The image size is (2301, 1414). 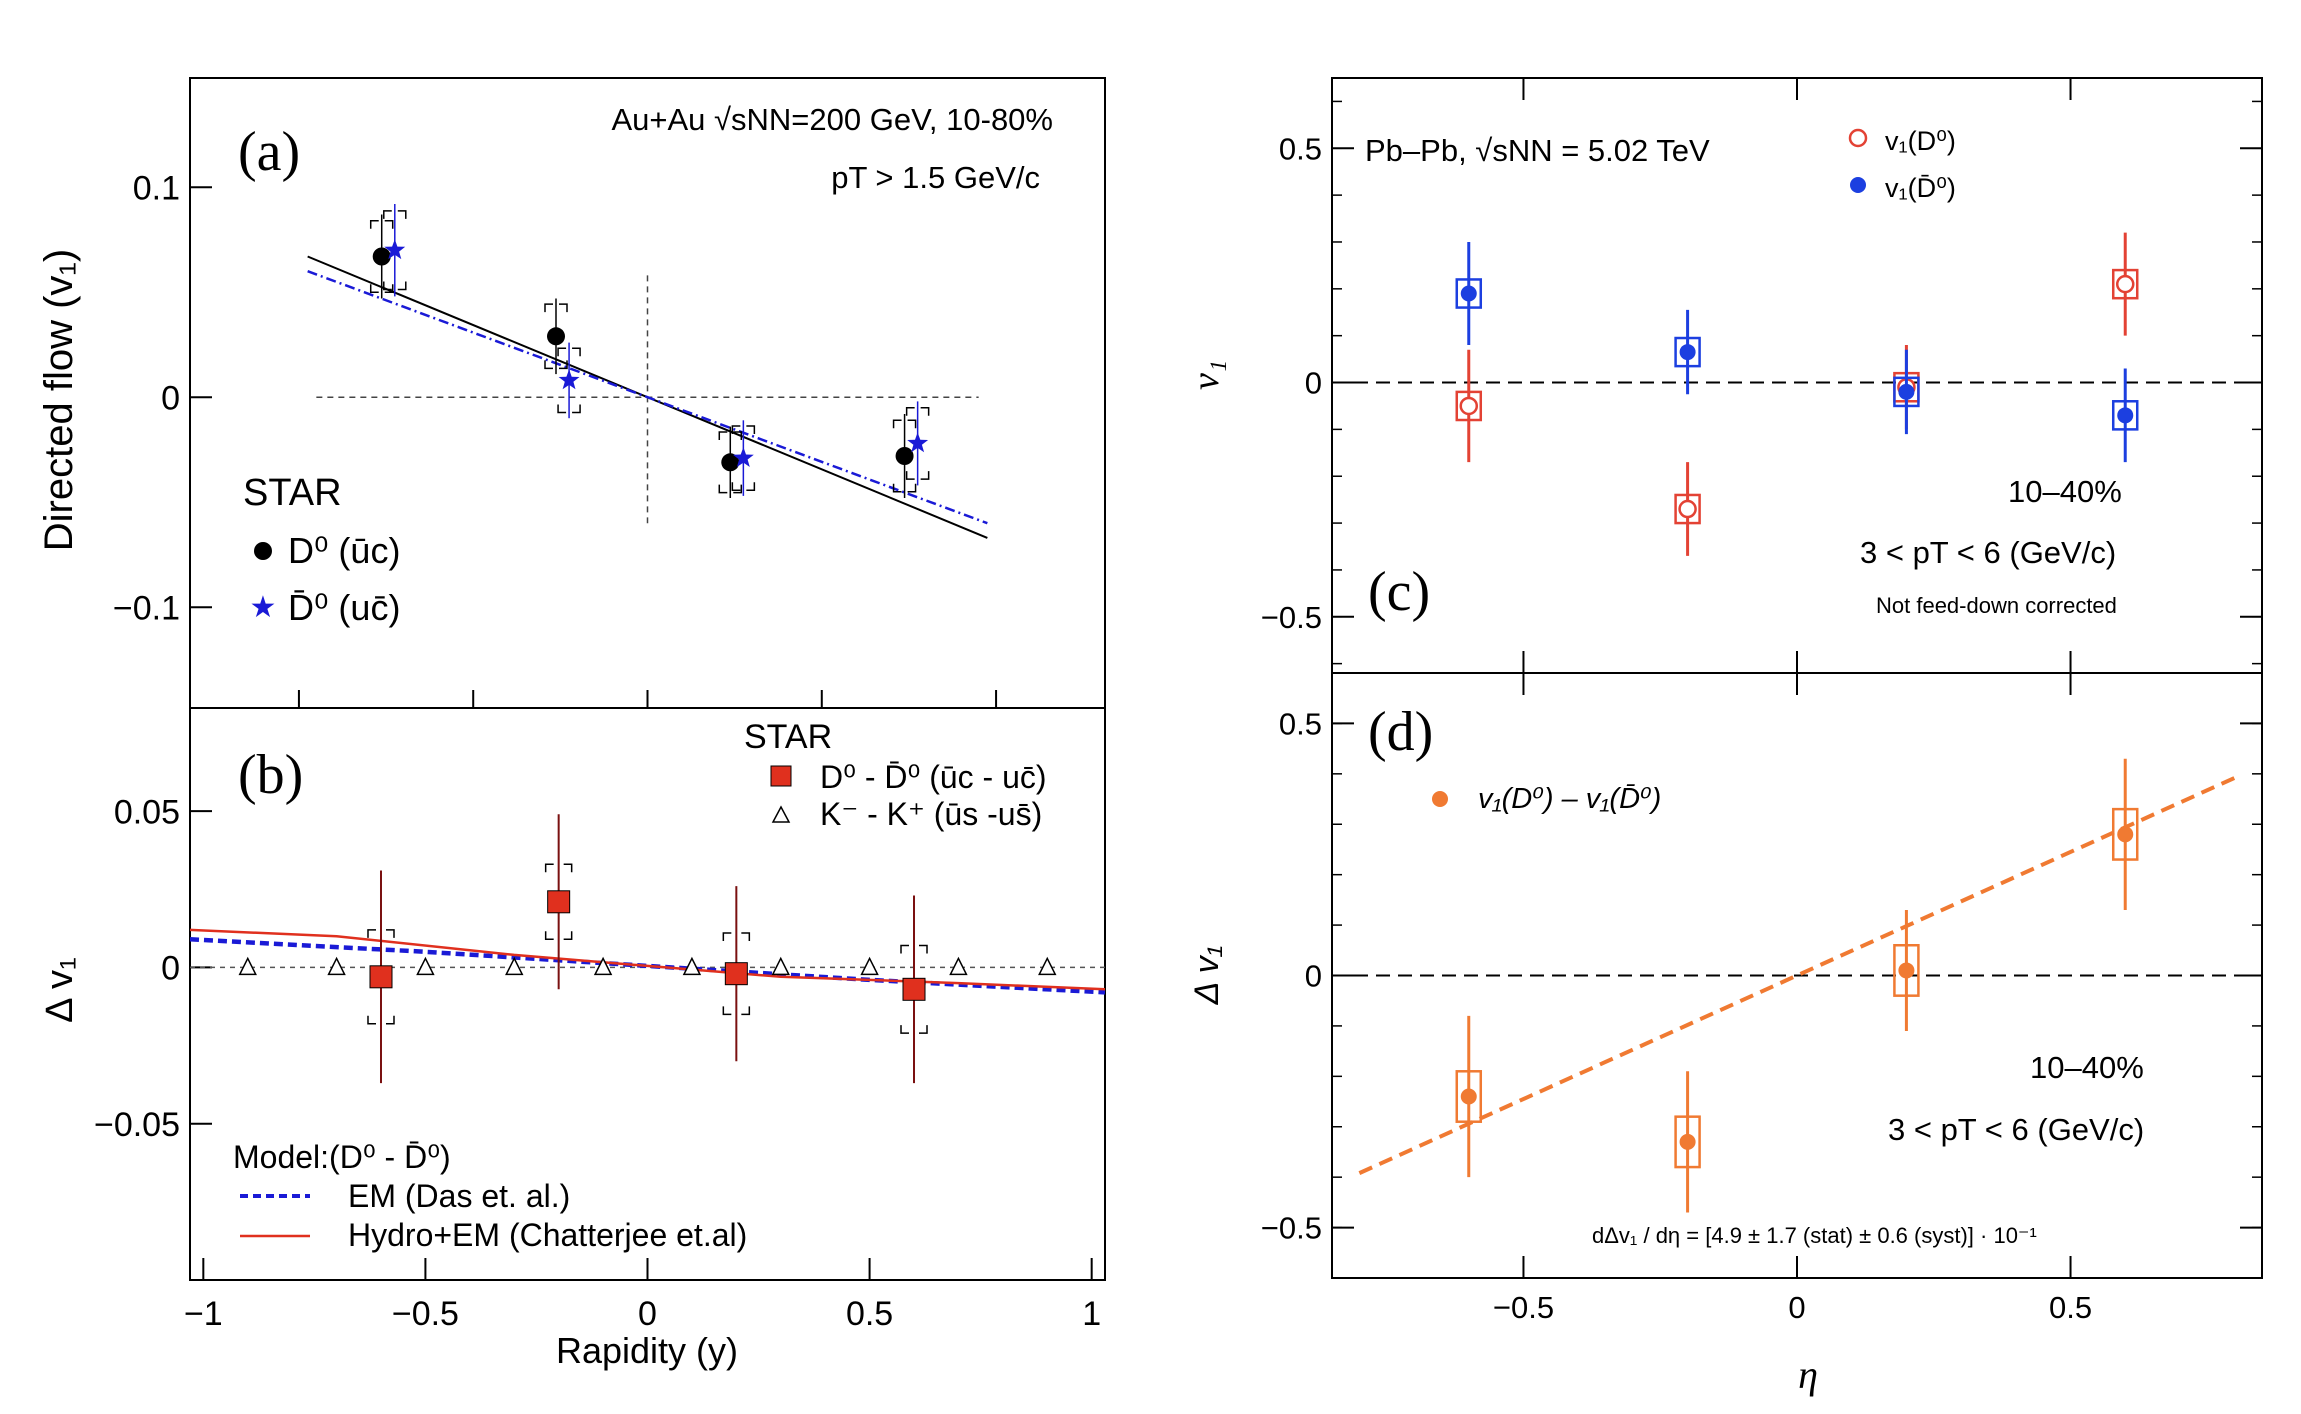 What do you see at coordinates (869, 1314) in the screenshot?
I see `x-tick-label-3: 0.5` at bounding box center [869, 1314].